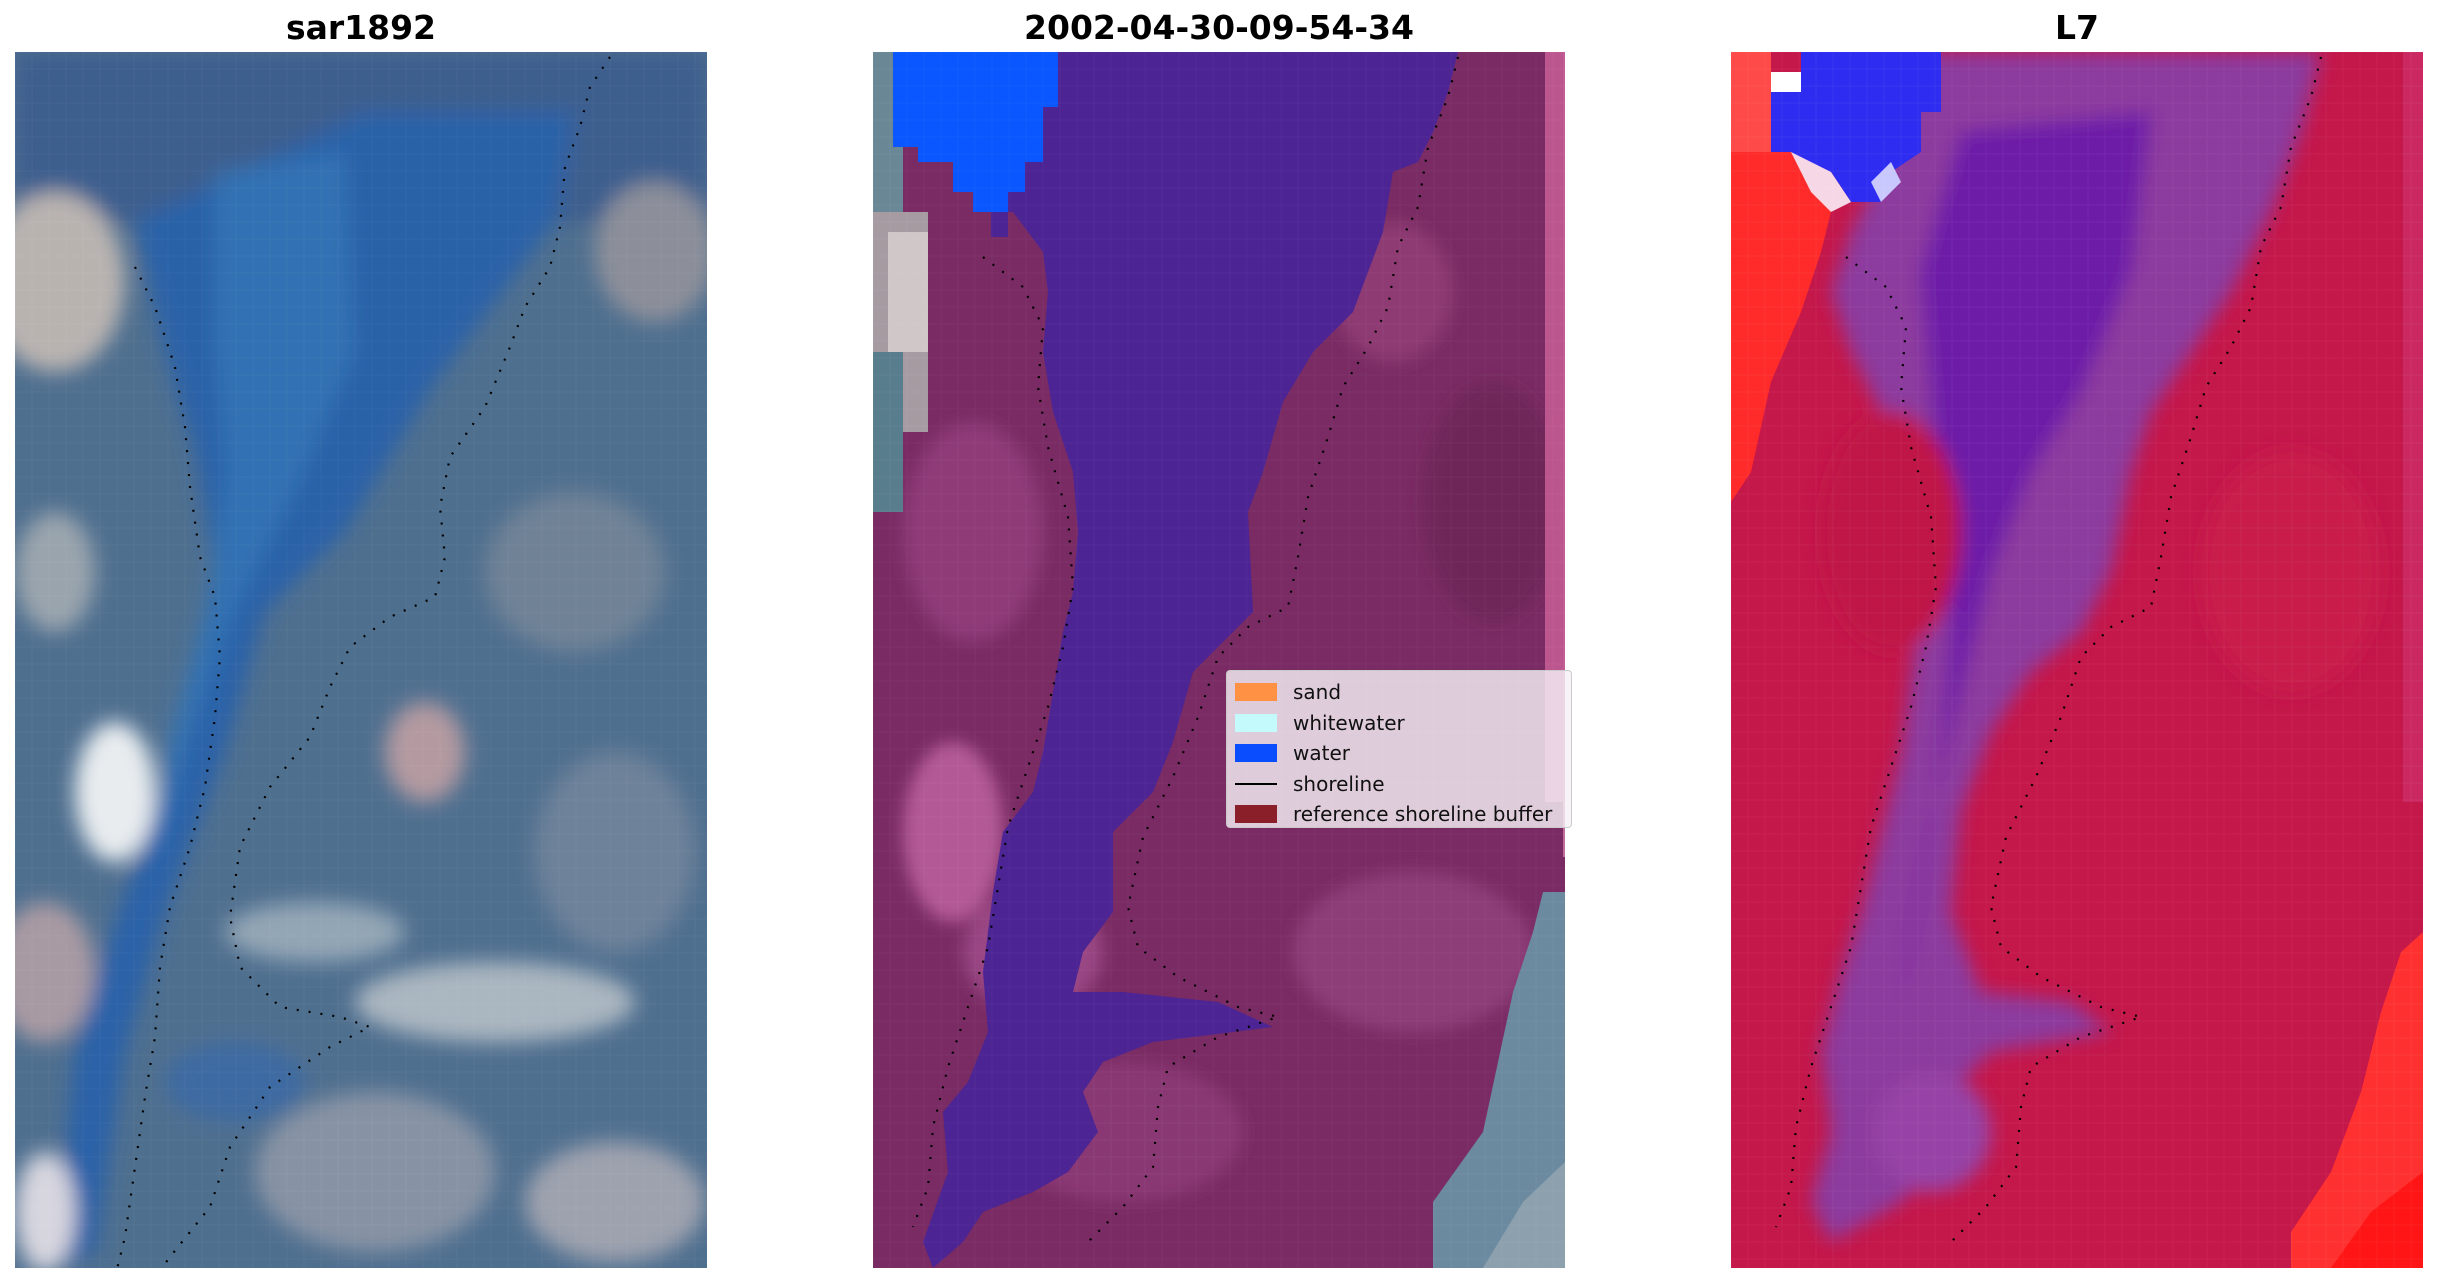  I want to click on legend-label-water: water, so click(1321, 753).